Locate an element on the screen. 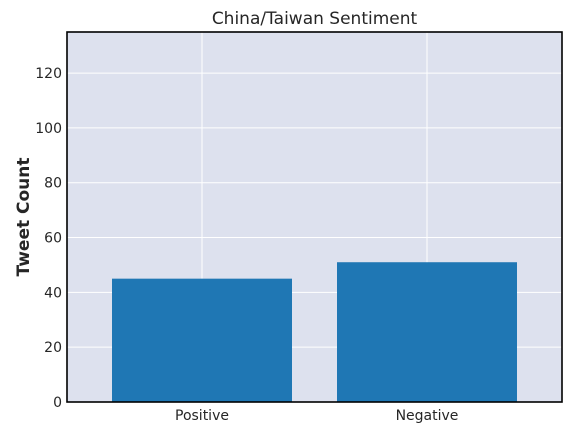  y-tick-label: 20 is located at coordinates (53, 348).